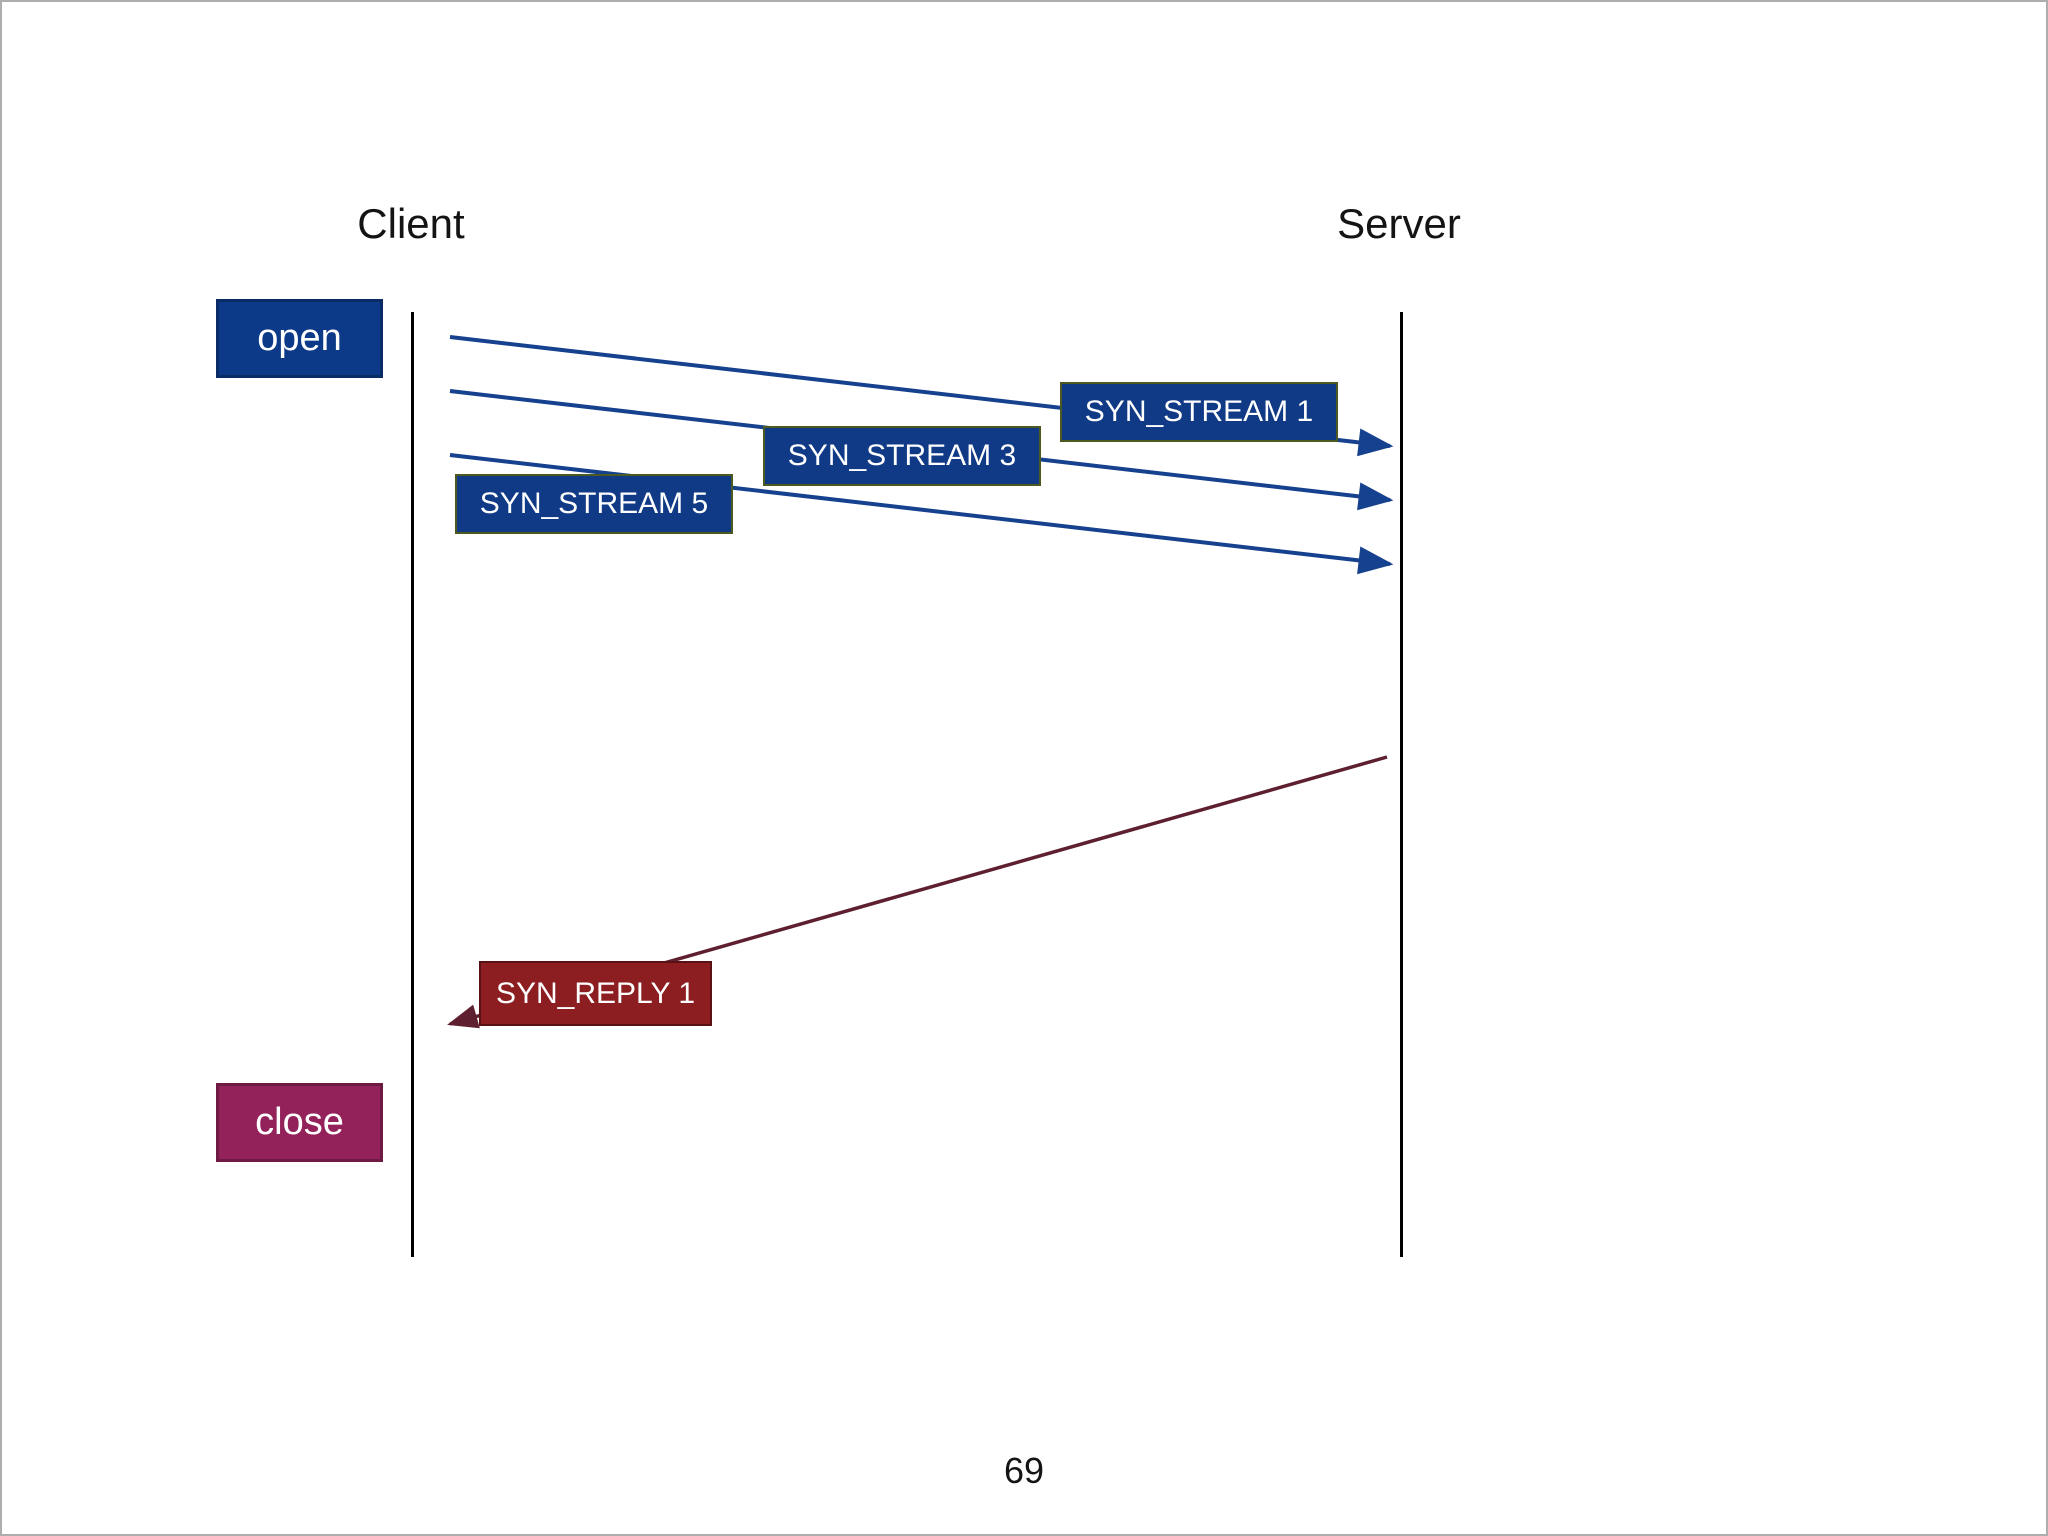 The height and width of the screenshot is (1536, 2048). Describe the element at coordinates (921, 514) in the screenshot. I see `syn-stream-5-arrow` at that location.